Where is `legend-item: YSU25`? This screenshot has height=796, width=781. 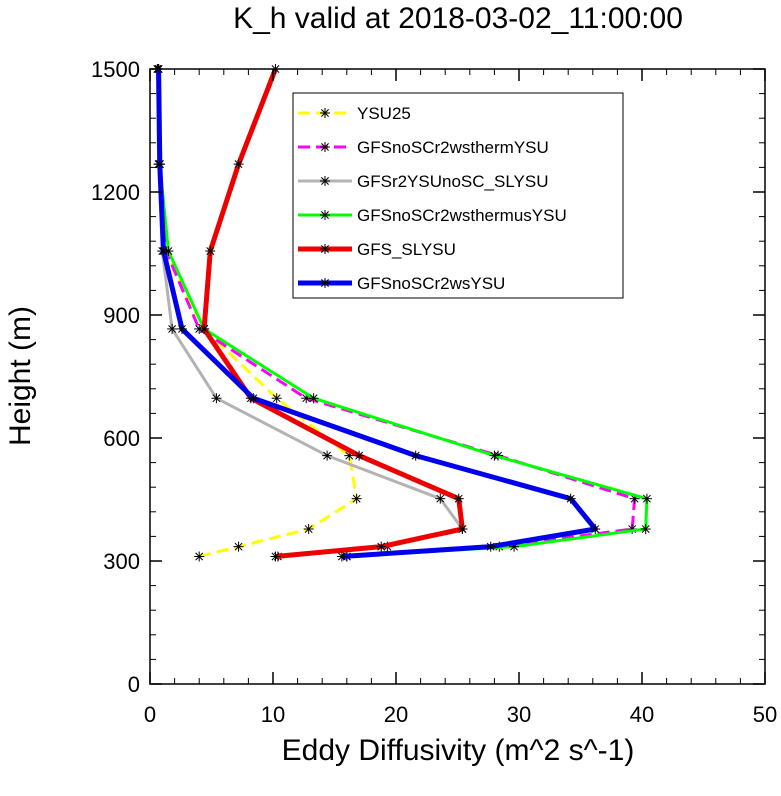 legend-item: YSU25 is located at coordinates (354, 113).